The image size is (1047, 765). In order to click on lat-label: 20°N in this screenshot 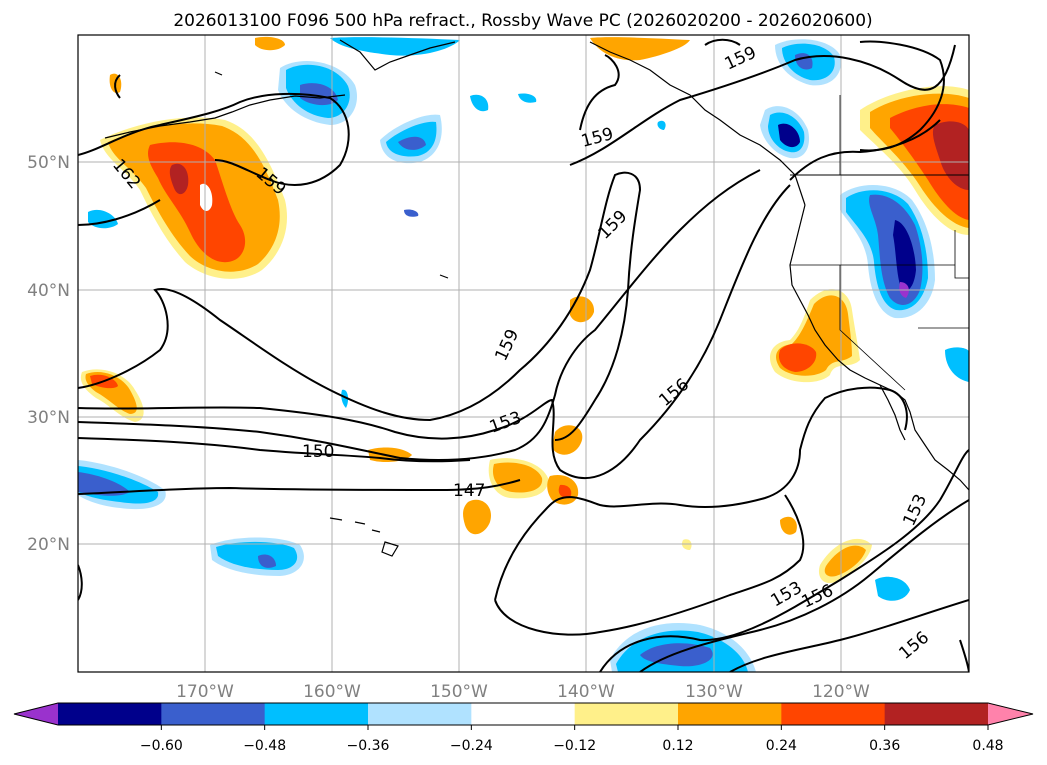, I will do `click(48, 545)`.